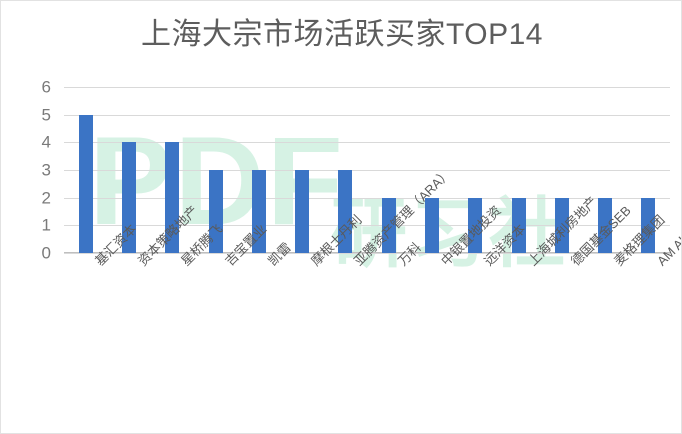 The width and height of the screenshot is (682, 434). I want to click on y-axis-tick-label: 2, so click(46, 198).